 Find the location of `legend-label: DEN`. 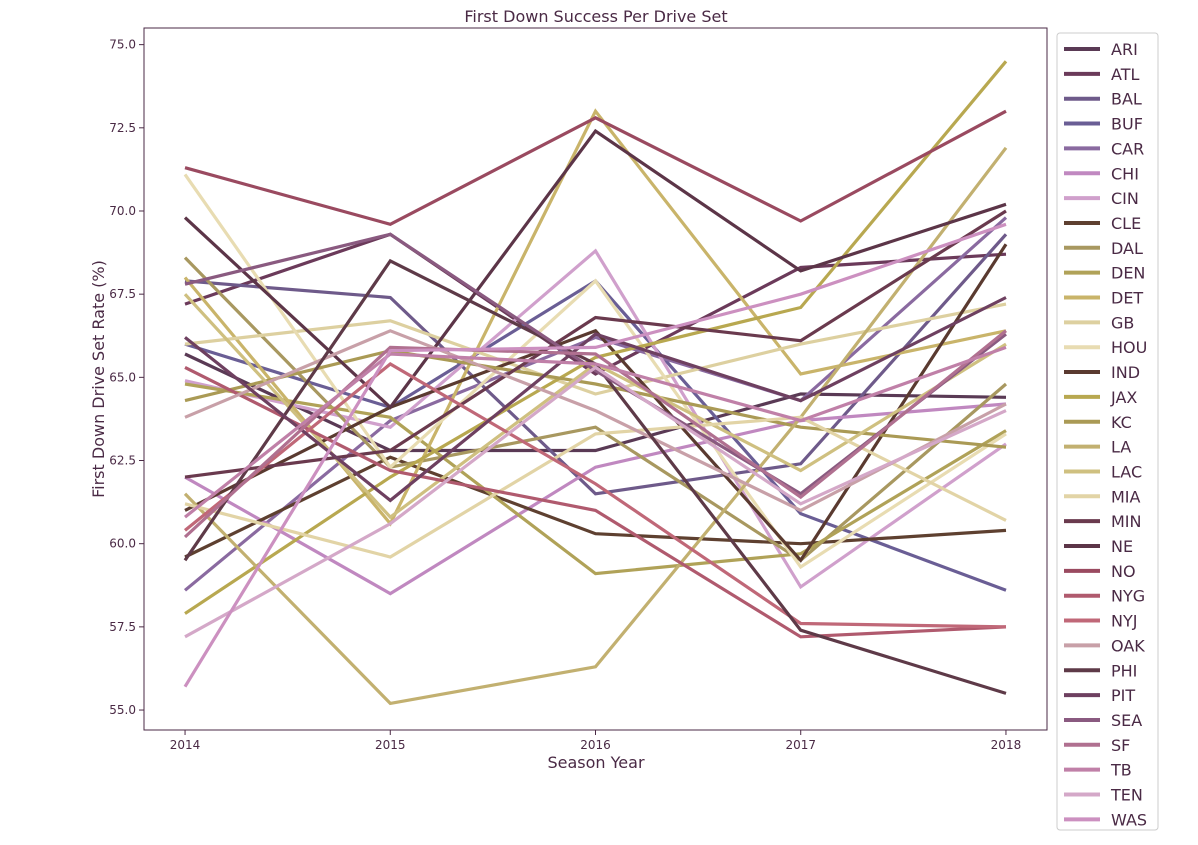

legend-label: DEN is located at coordinates (1128, 273).